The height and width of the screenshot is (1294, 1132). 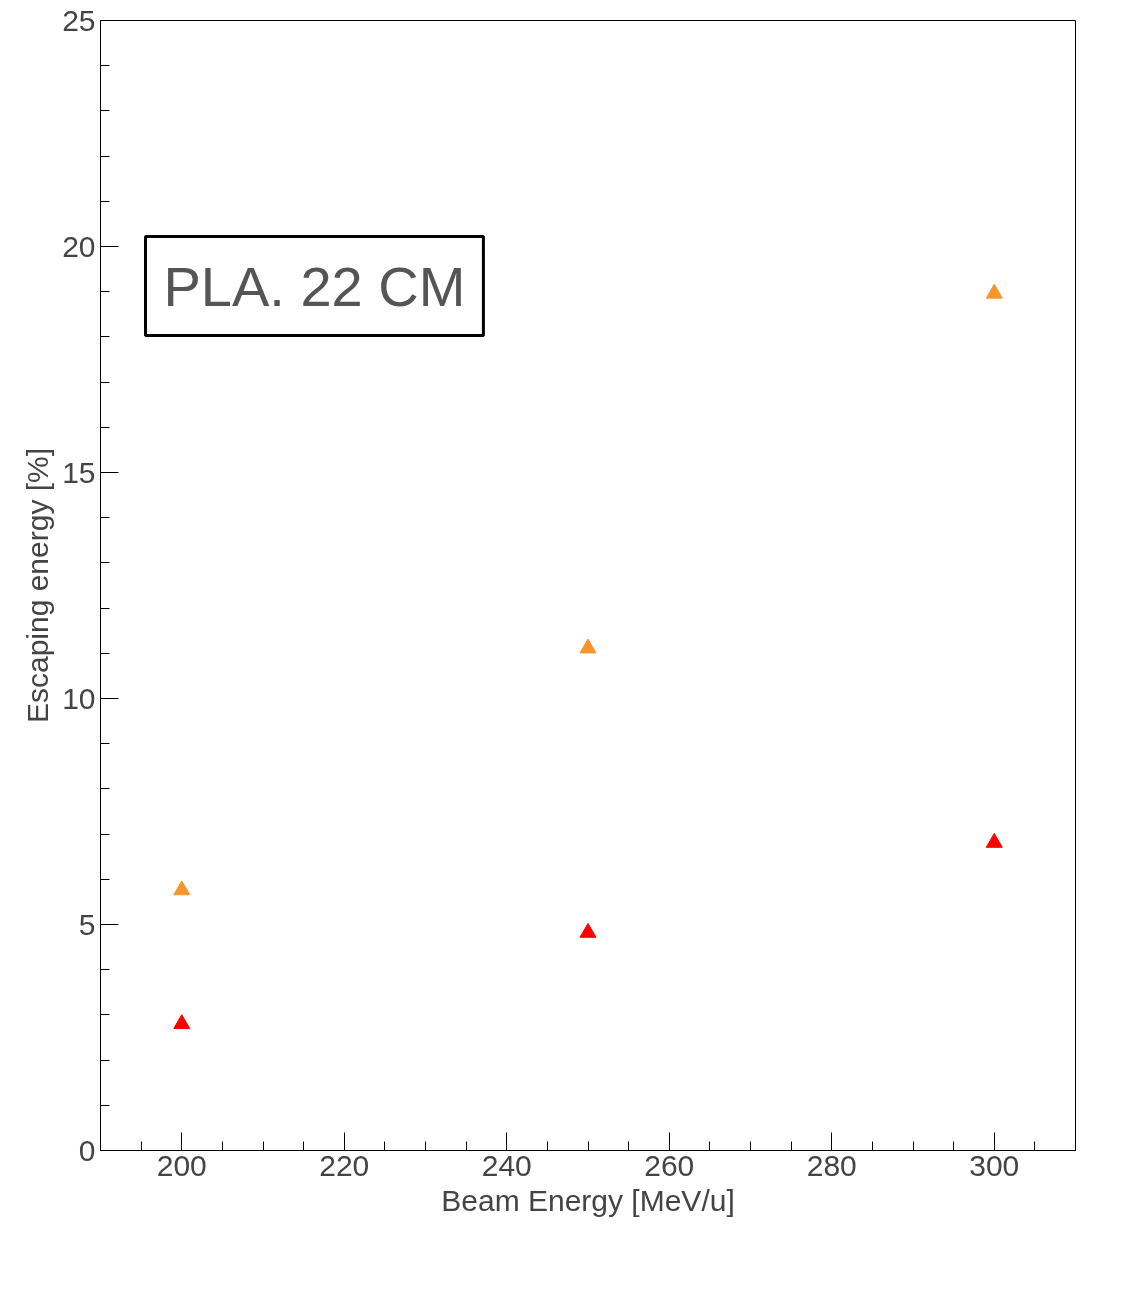 What do you see at coordinates (38, 585) in the screenshot?
I see `y-axis-title: Escaping energy [%]` at bounding box center [38, 585].